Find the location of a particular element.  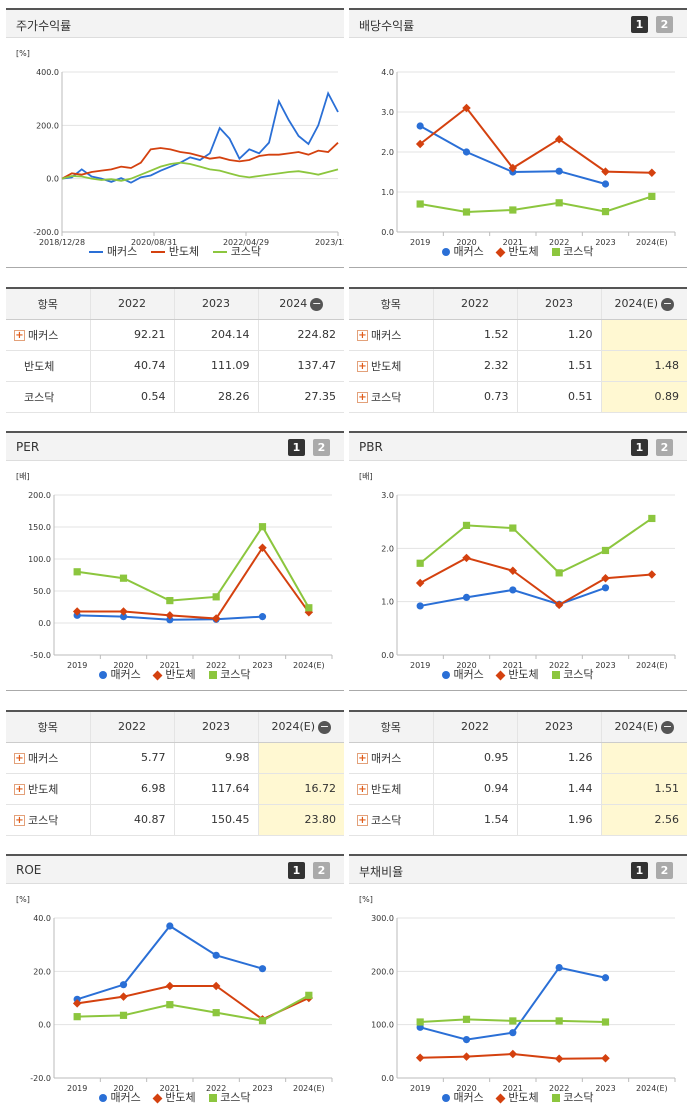

legend-label: 반도체 is located at coordinates (523, 251).